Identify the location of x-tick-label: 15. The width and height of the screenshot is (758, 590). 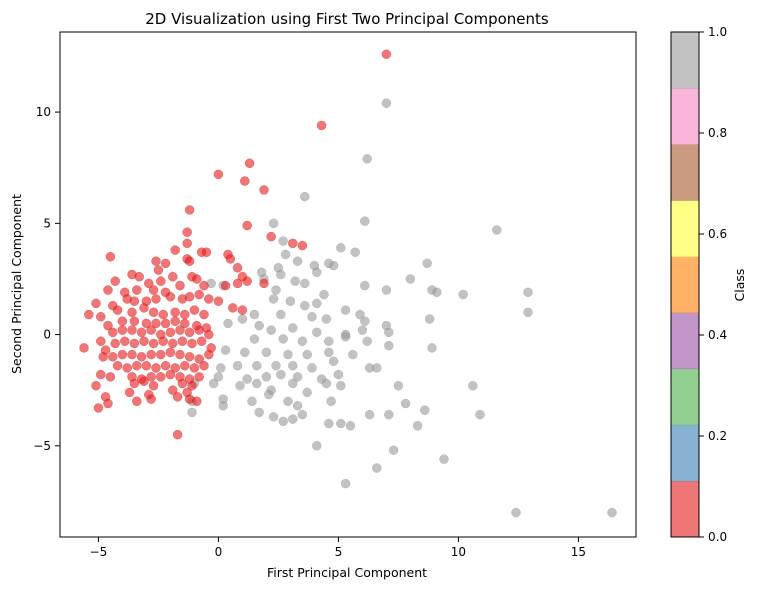
(578, 552).